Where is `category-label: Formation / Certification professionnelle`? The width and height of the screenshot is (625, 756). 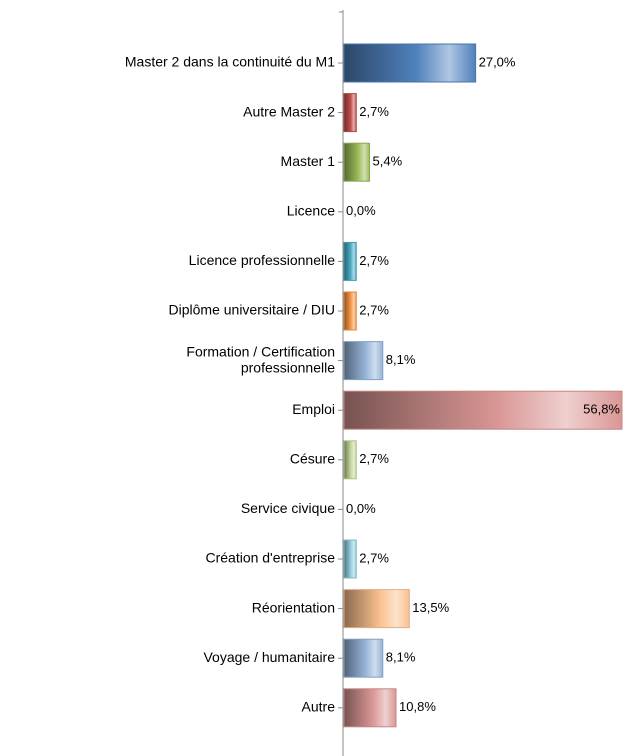 category-label: Formation / Certification professionnelle is located at coordinates (260, 359).